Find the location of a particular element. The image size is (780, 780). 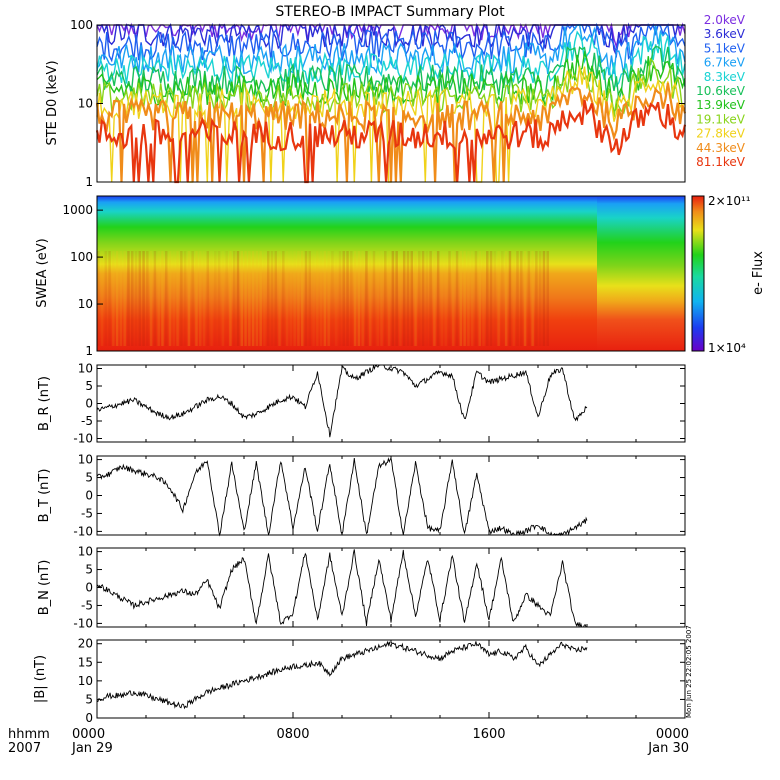

swea-ytick-label: 1000 is located at coordinates (77, 210).